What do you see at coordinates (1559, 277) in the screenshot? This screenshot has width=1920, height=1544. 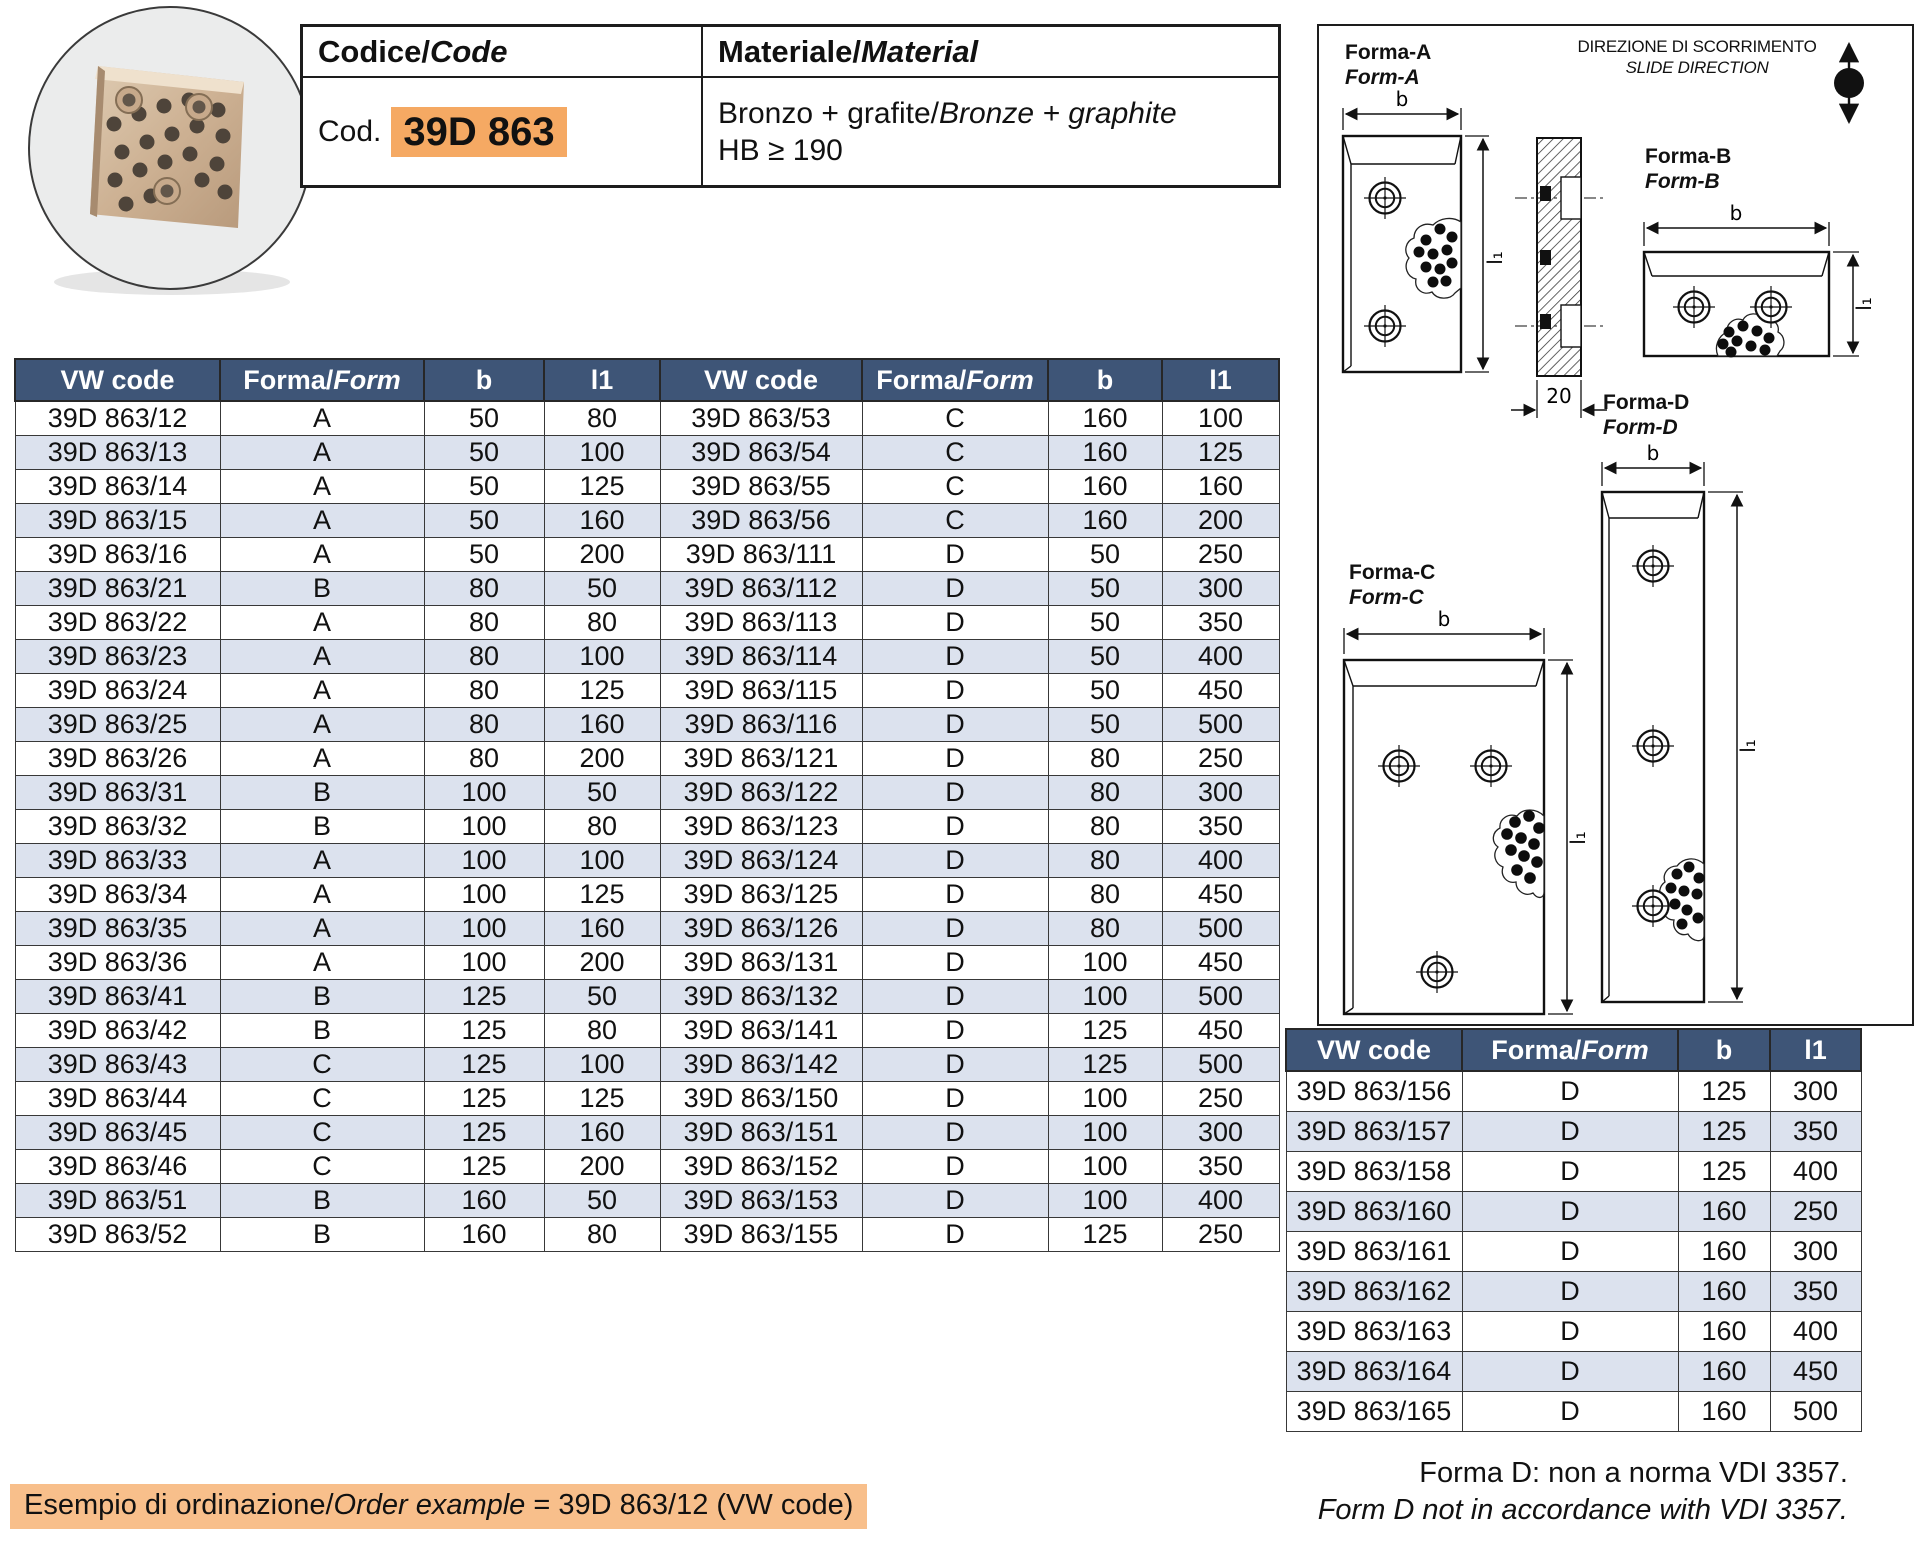 I see `cross-section-drawing: 20` at bounding box center [1559, 277].